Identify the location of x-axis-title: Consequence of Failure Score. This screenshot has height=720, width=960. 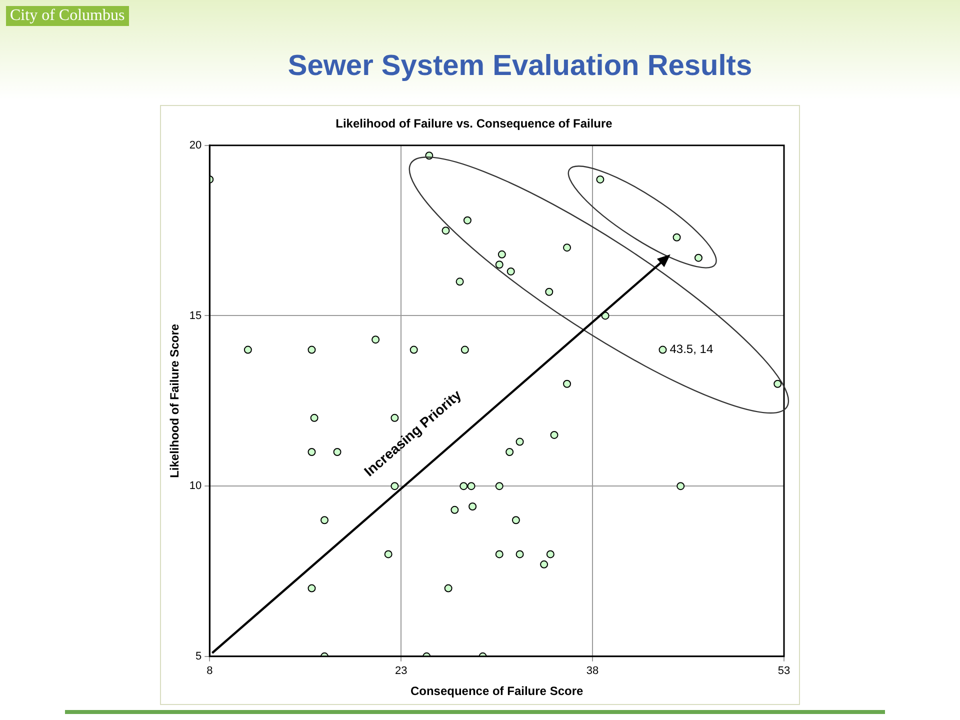
(497, 691).